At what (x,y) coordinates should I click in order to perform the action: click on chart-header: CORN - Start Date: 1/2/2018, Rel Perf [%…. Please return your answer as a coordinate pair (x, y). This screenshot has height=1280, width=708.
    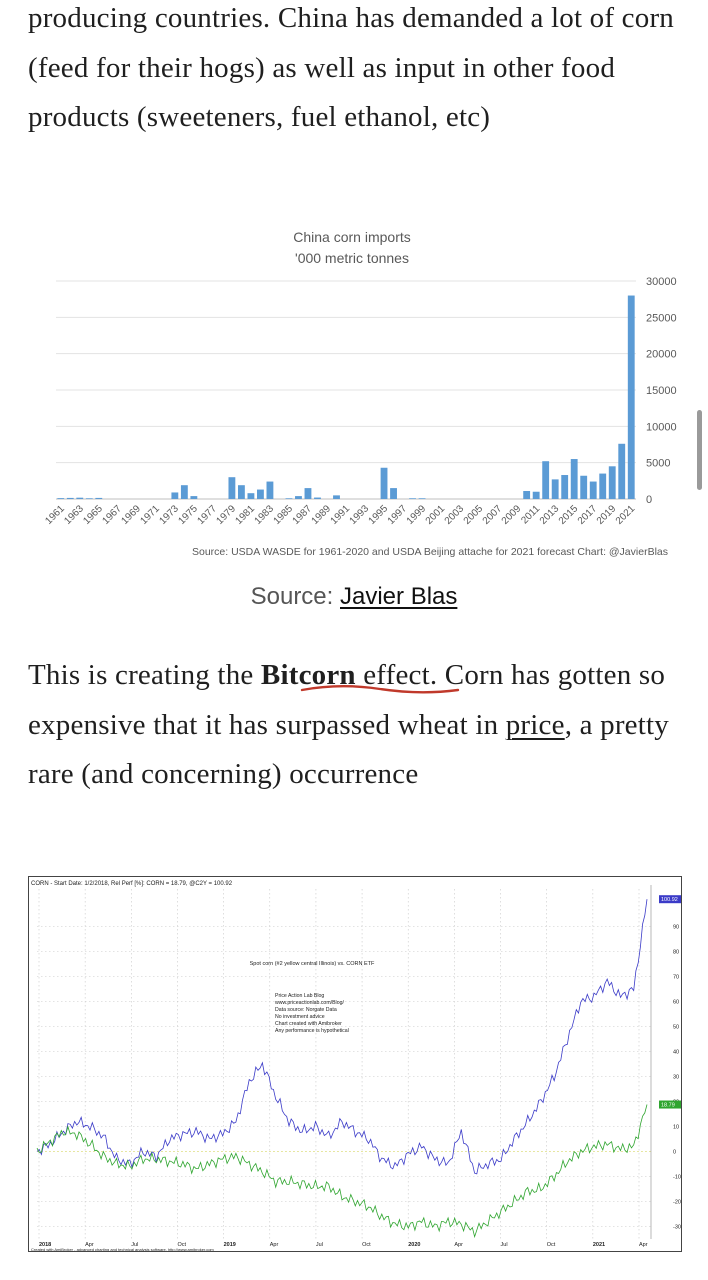
    Looking at the image, I should click on (132, 884).